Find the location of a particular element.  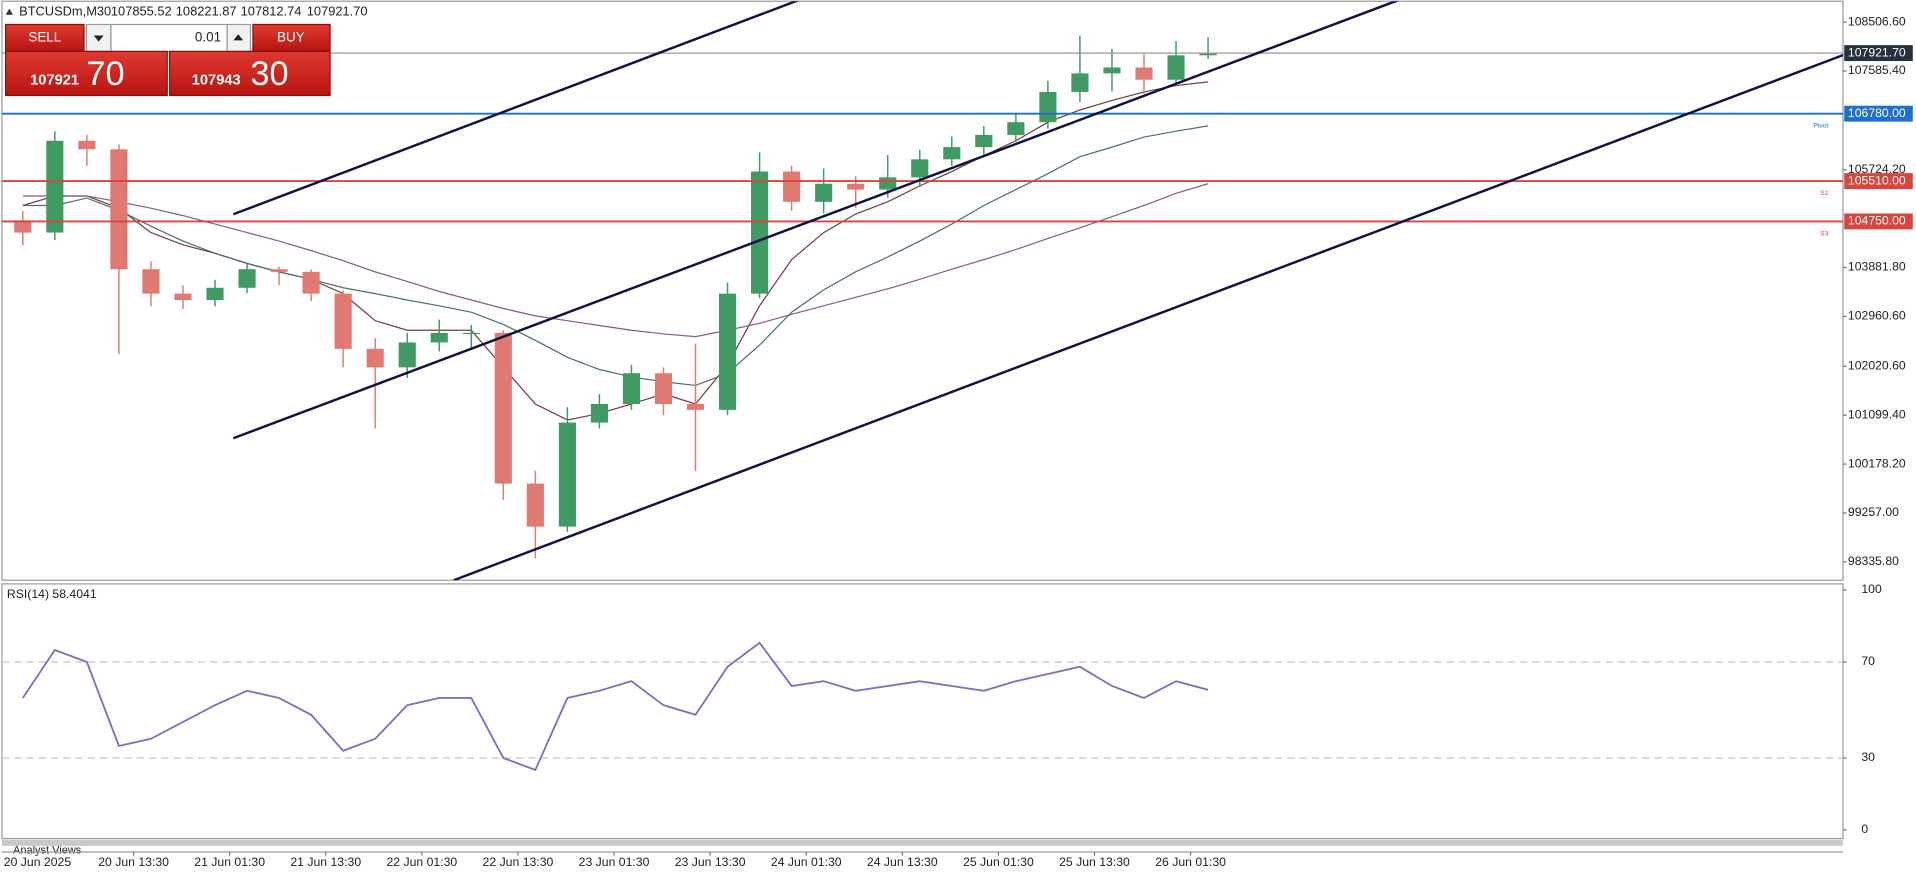

ask-pips: 30 is located at coordinates (269, 74).